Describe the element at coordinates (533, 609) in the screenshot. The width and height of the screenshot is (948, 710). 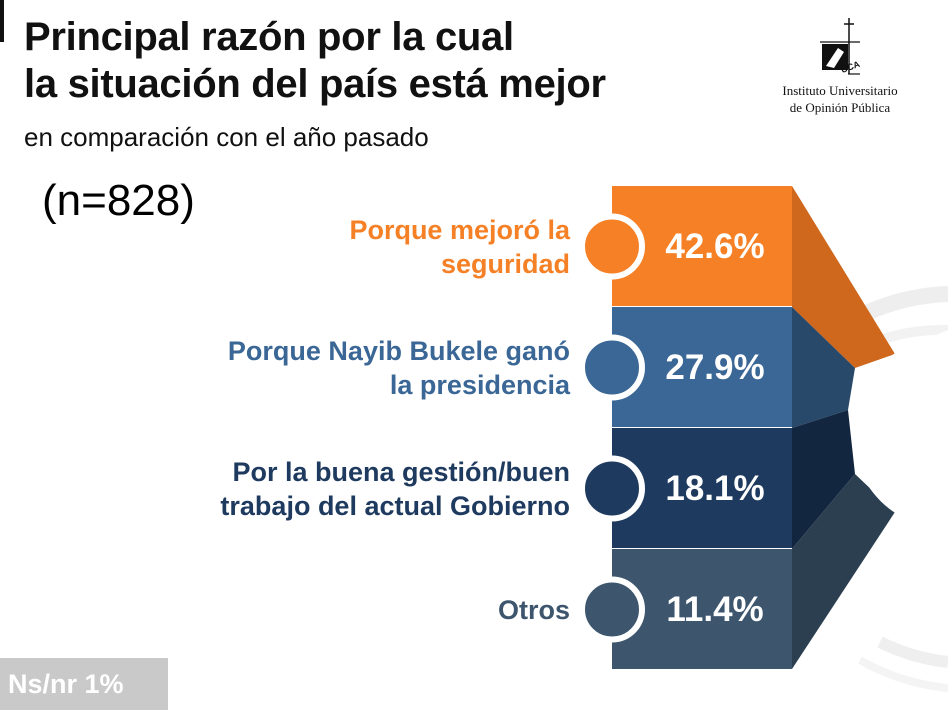
I see `category-label-4-line-1: Otros` at that location.